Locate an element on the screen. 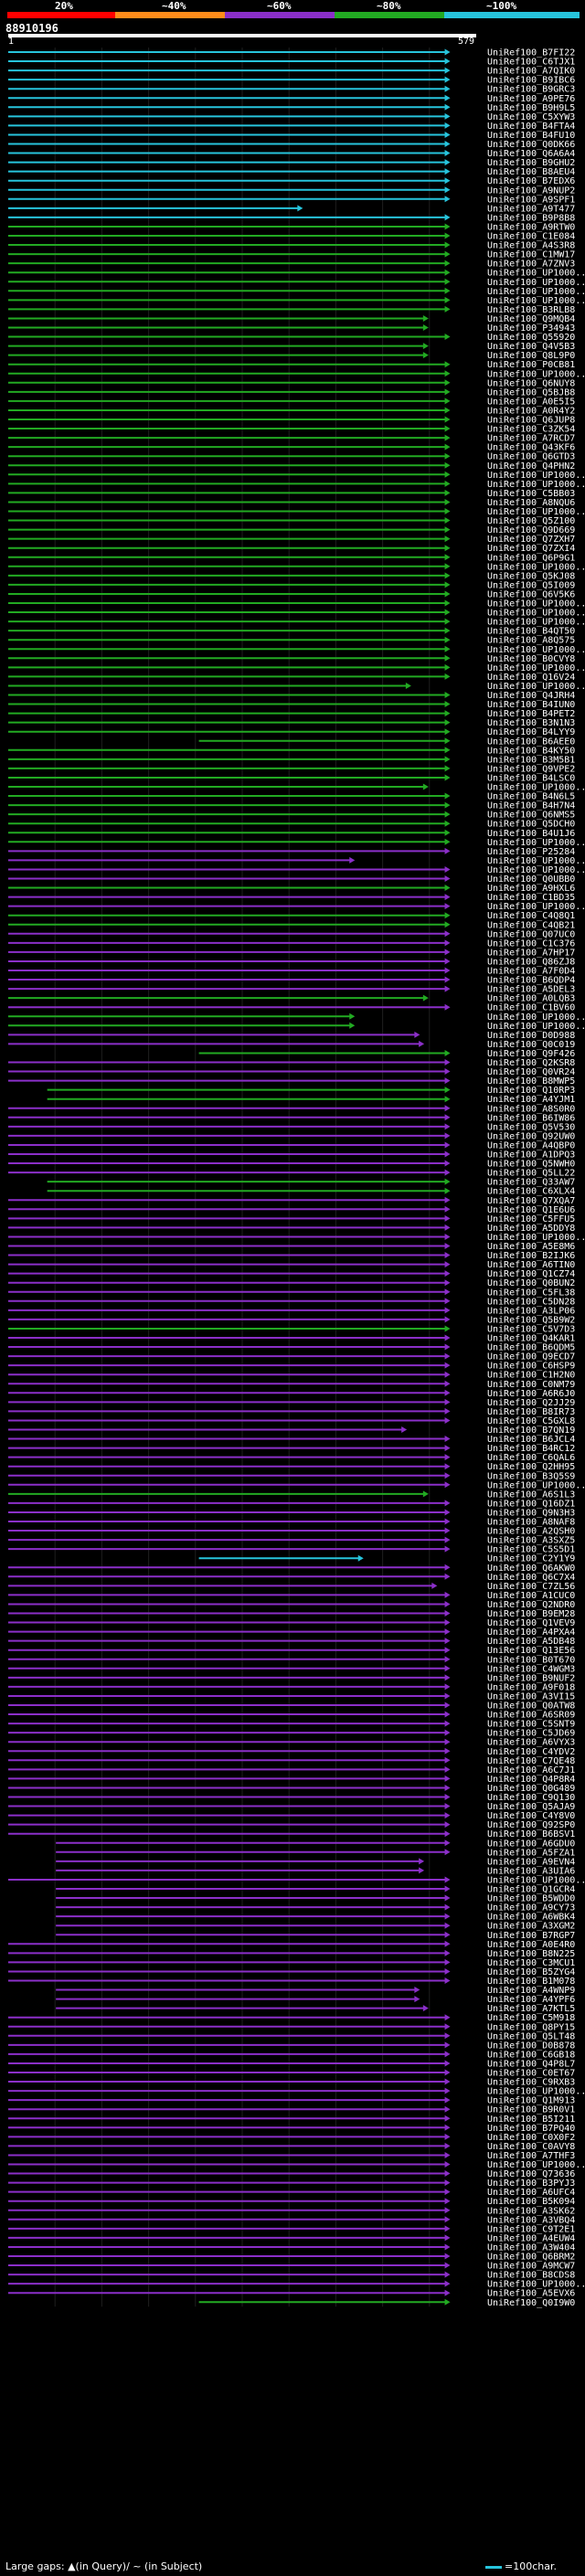  hit-row: UniRef100_C9RXB3 is located at coordinates (291, 2083).